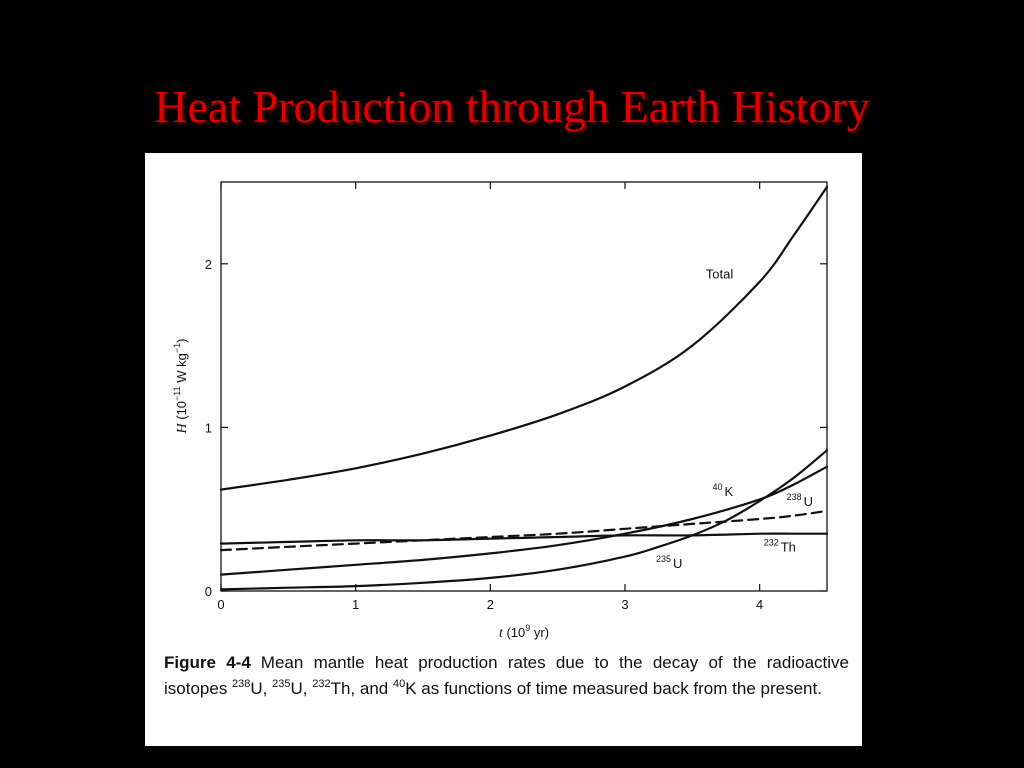  I want to click on y-axis-unit-tail: ), so click(181, 341).